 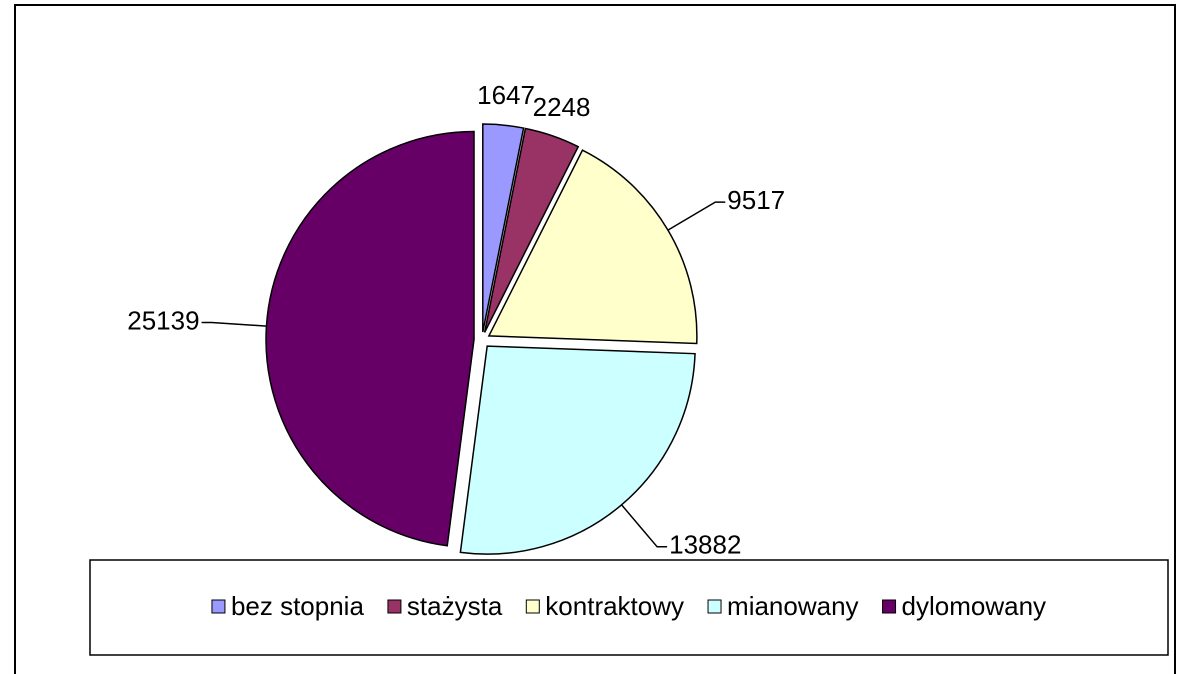 I want to click on legend-label: dylomowany, so click(x=974, y=606).